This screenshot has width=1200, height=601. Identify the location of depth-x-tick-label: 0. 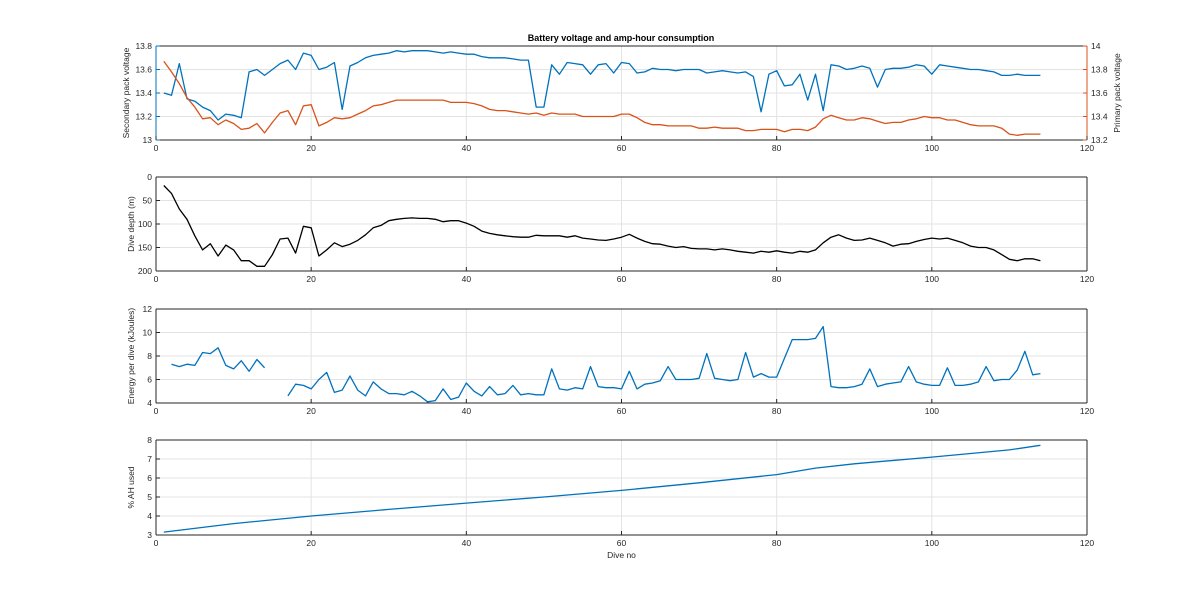
(156, 279).